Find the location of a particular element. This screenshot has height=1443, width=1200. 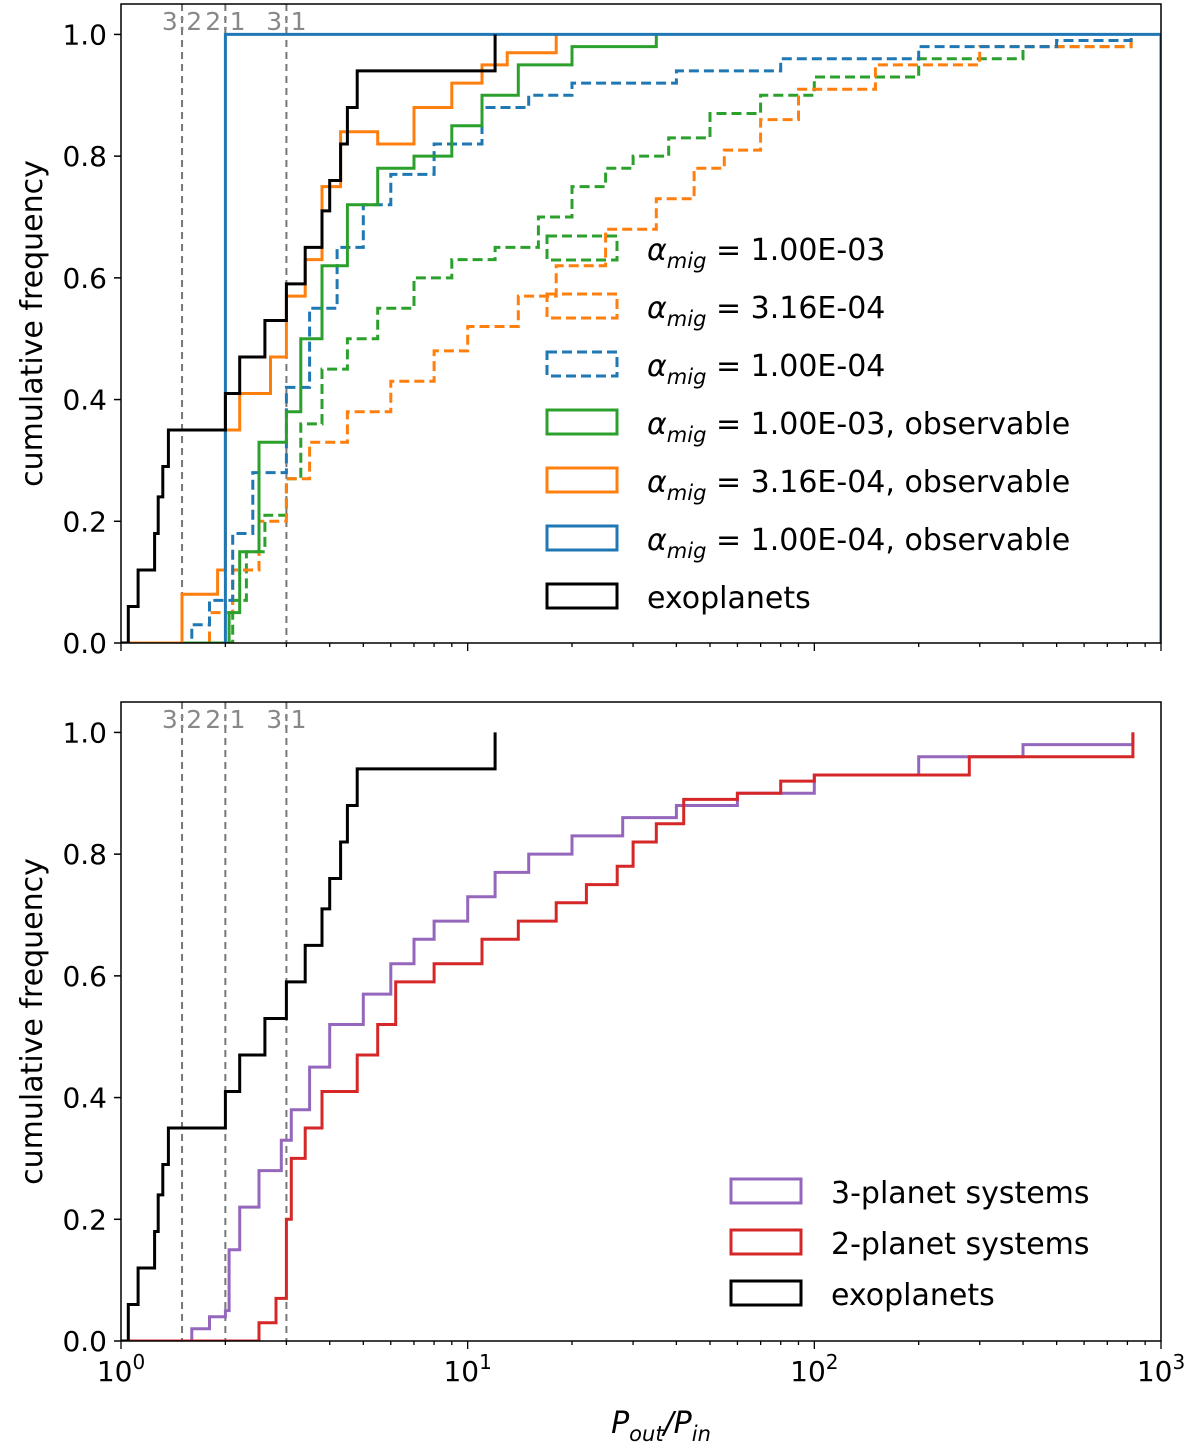

x-tick-label: 10² is located at coordinates (814, 1369).